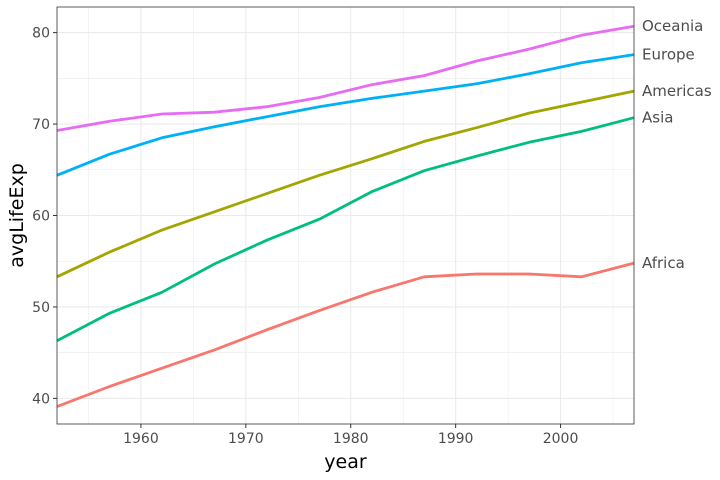 This screenshot has height=480, width=720. I want to click on x-tick-label: 1960, so click(141, 439).